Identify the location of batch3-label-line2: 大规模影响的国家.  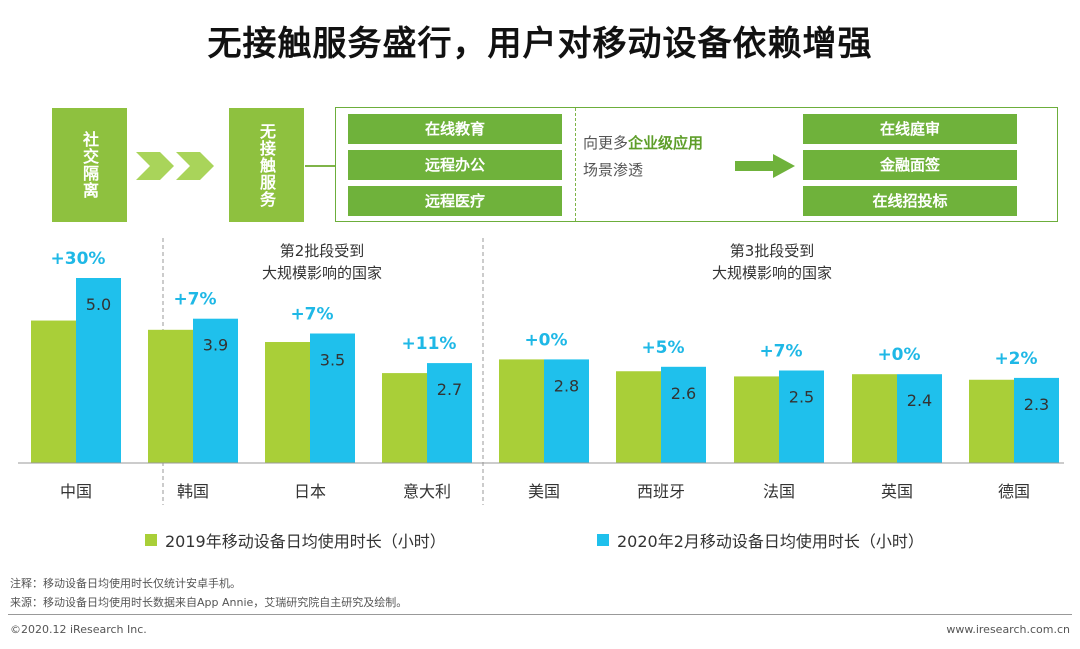
(772, 273).